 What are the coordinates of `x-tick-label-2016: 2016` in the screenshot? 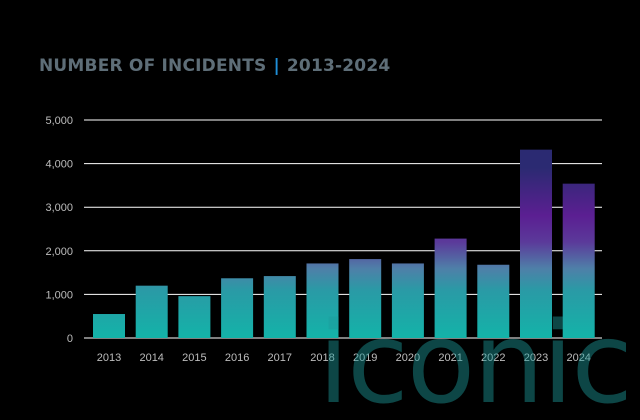 It's located at (237, 358).